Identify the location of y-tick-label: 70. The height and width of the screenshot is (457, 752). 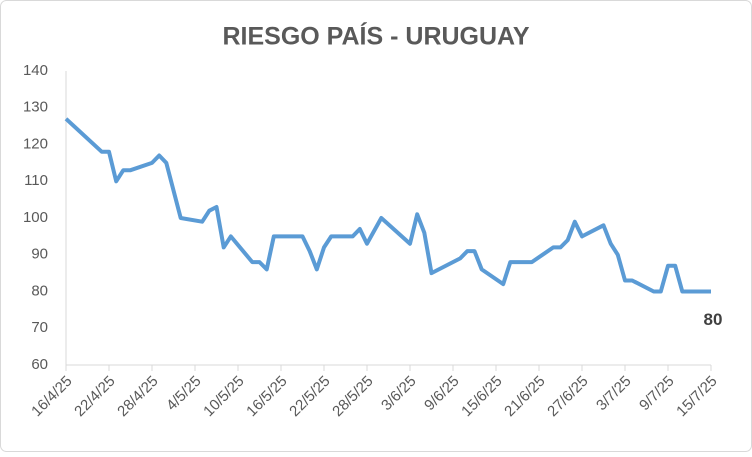
(39, 327).